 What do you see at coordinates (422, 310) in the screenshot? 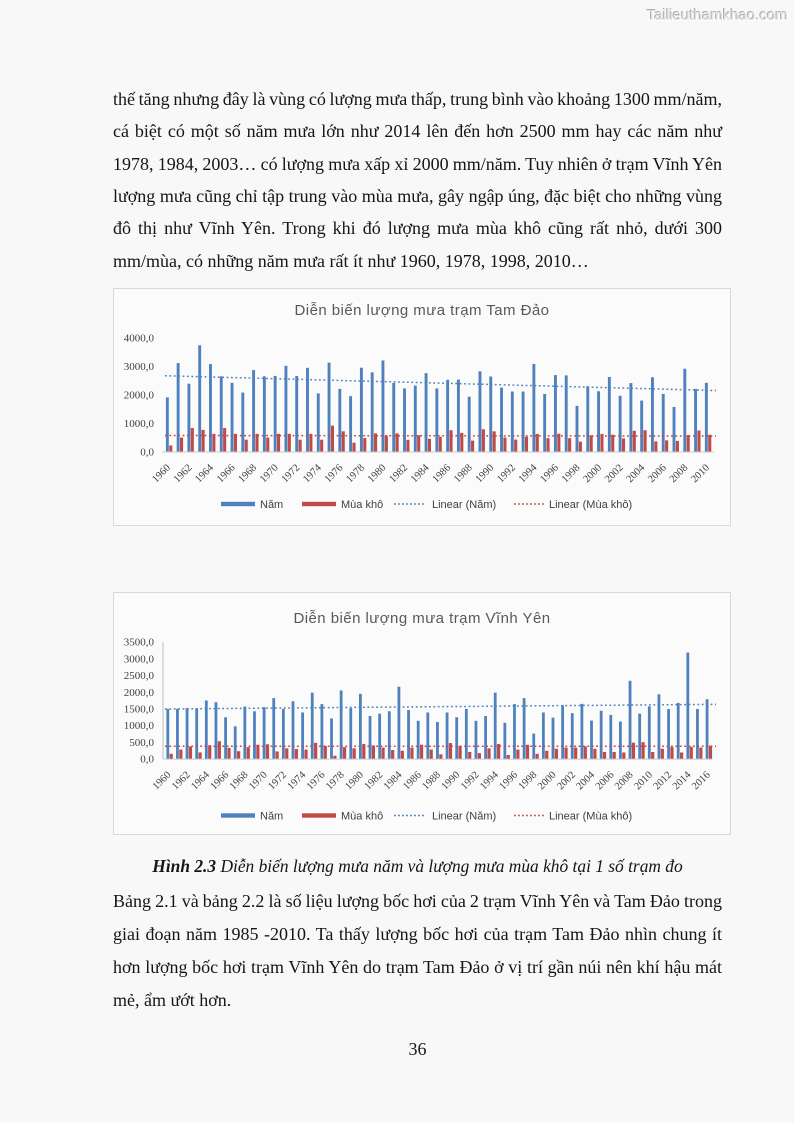
I see `svg-text:Diễn biến lượng mưa trạm Tam Đ: Diễn biến lượng mưa trạm Tam Đảo` at bounding box center [422, 310].